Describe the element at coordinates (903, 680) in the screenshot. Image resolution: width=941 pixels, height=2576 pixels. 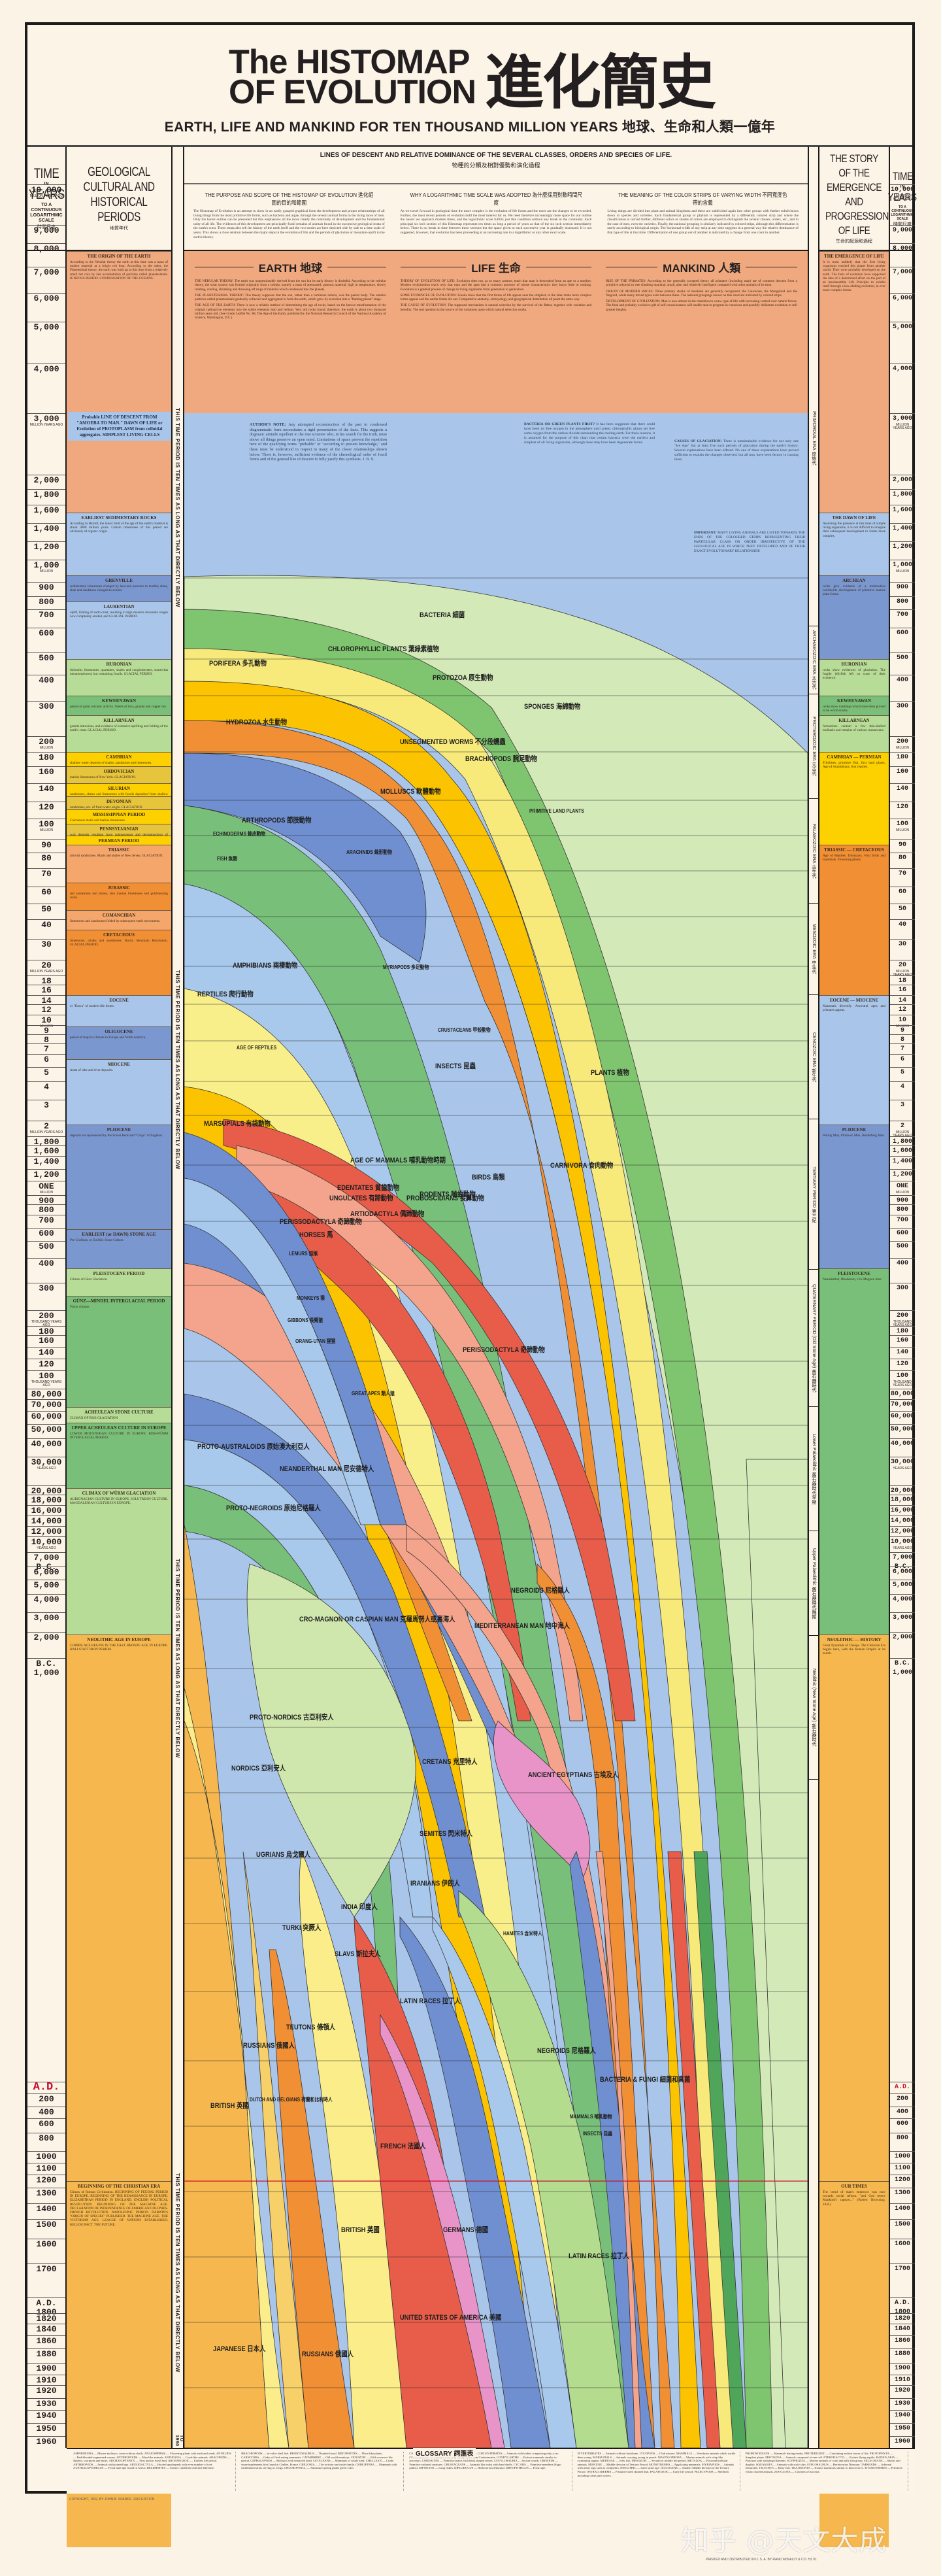
I see `time-tick: 400` at that location.